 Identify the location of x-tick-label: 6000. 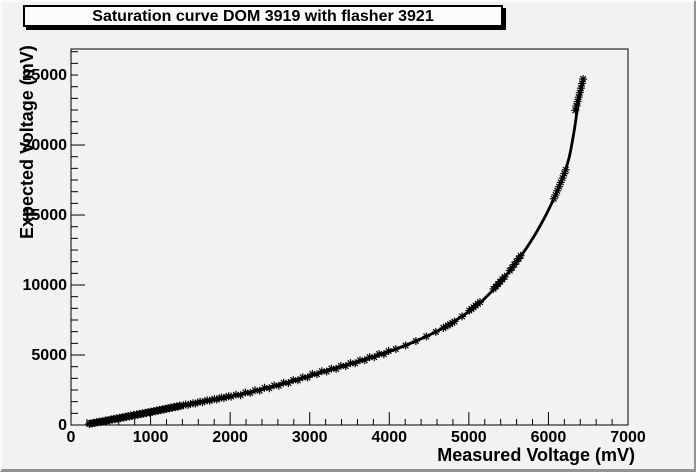
(549, 437).